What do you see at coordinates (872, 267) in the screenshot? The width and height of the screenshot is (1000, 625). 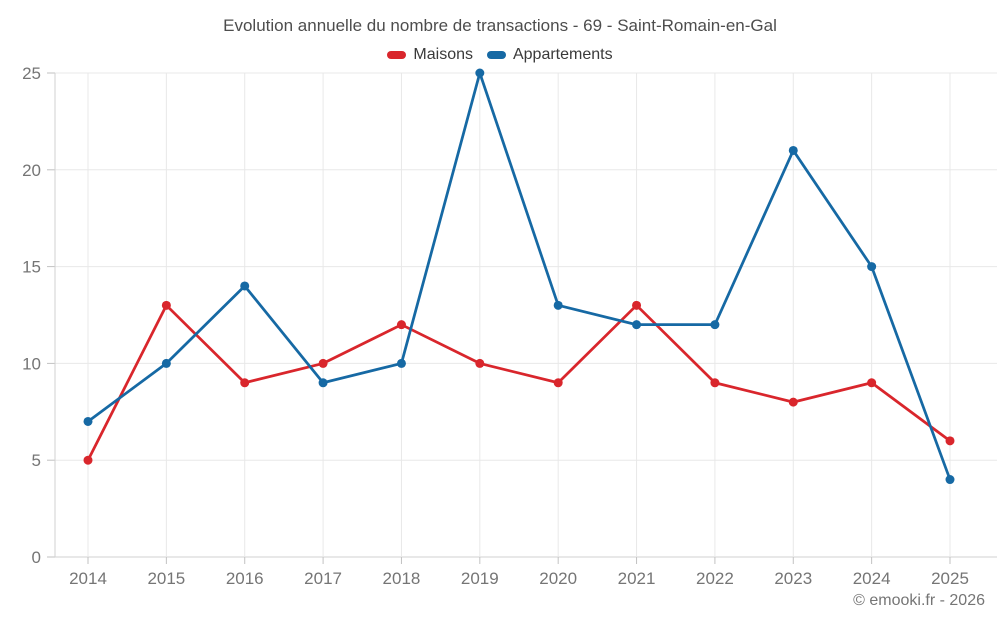 I see `data-point-appartements-2024` at bounding box center [872, 267].